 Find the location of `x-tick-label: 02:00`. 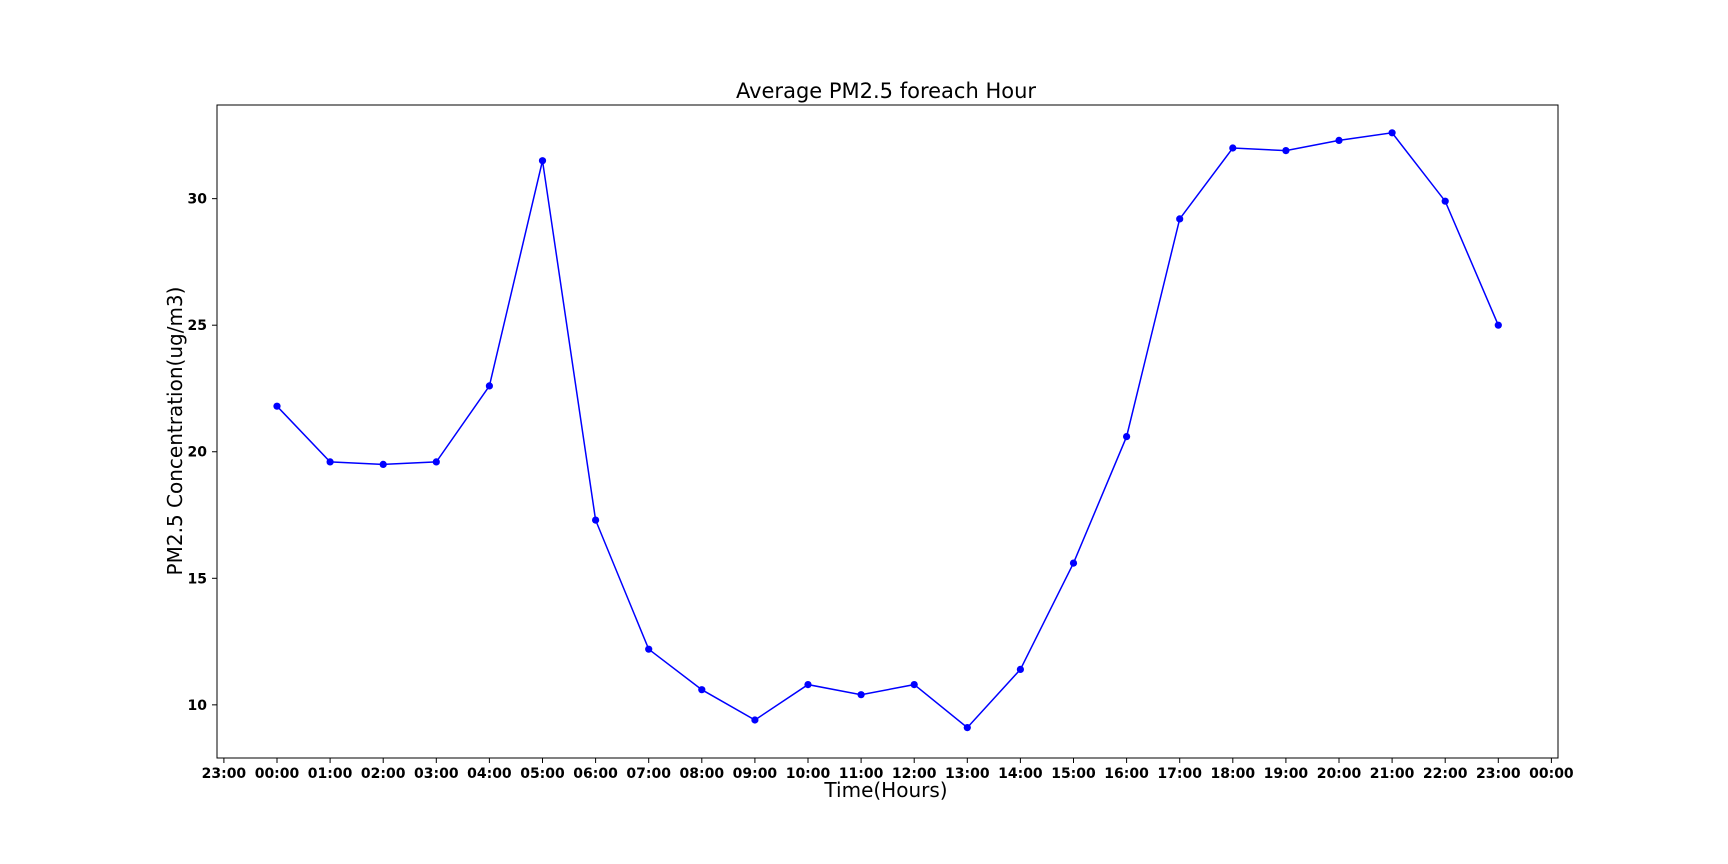

x-tick-label: 02:00 is located at coordinates (383, 774).